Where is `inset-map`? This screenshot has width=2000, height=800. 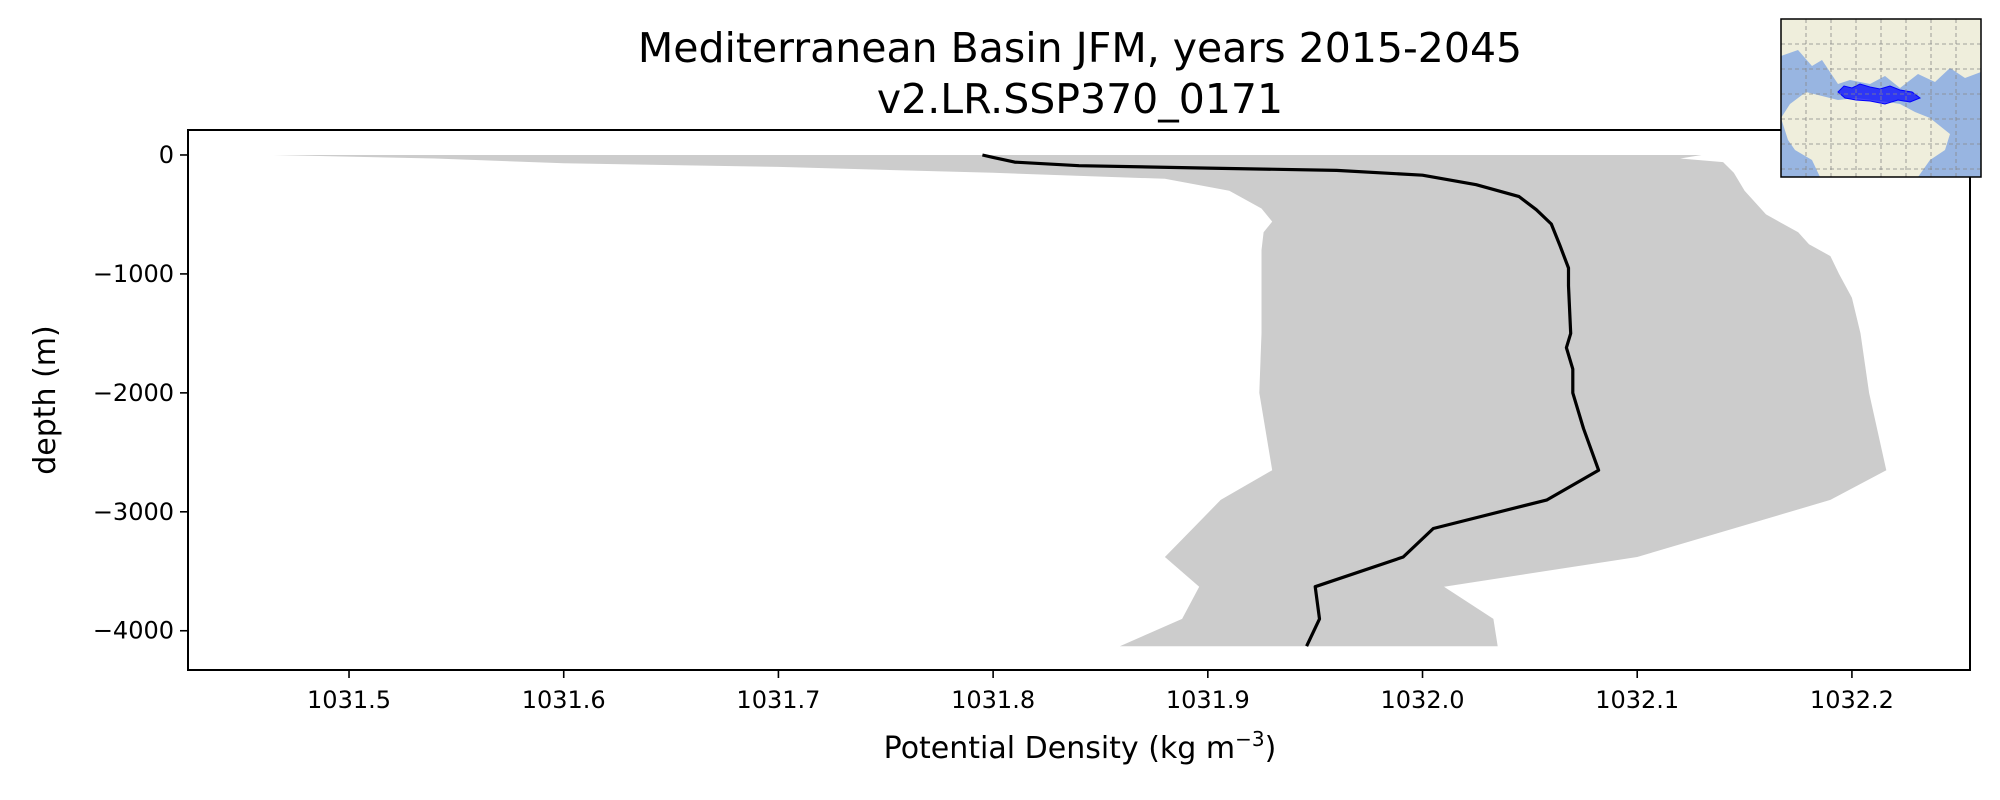
inset-map is located at coordinates (1881, 98).